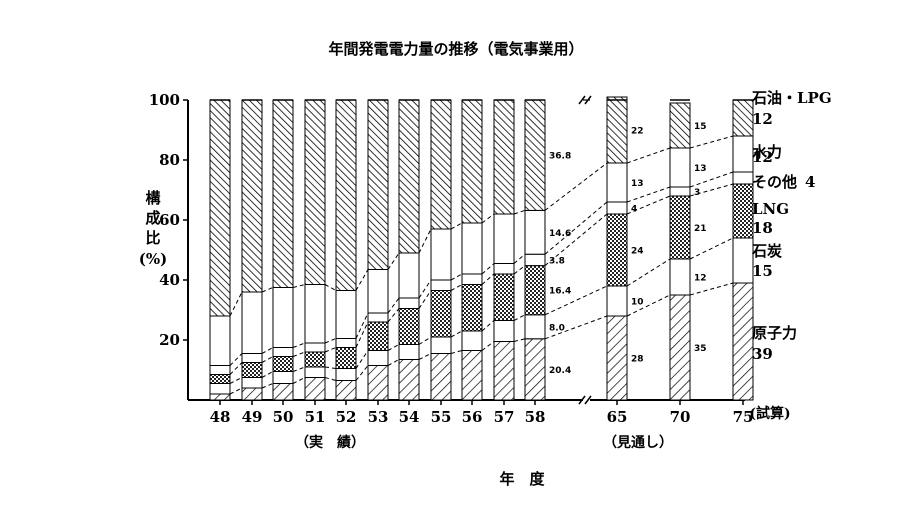  I want to click on data-label-65-1: 10, so click(637, 303).